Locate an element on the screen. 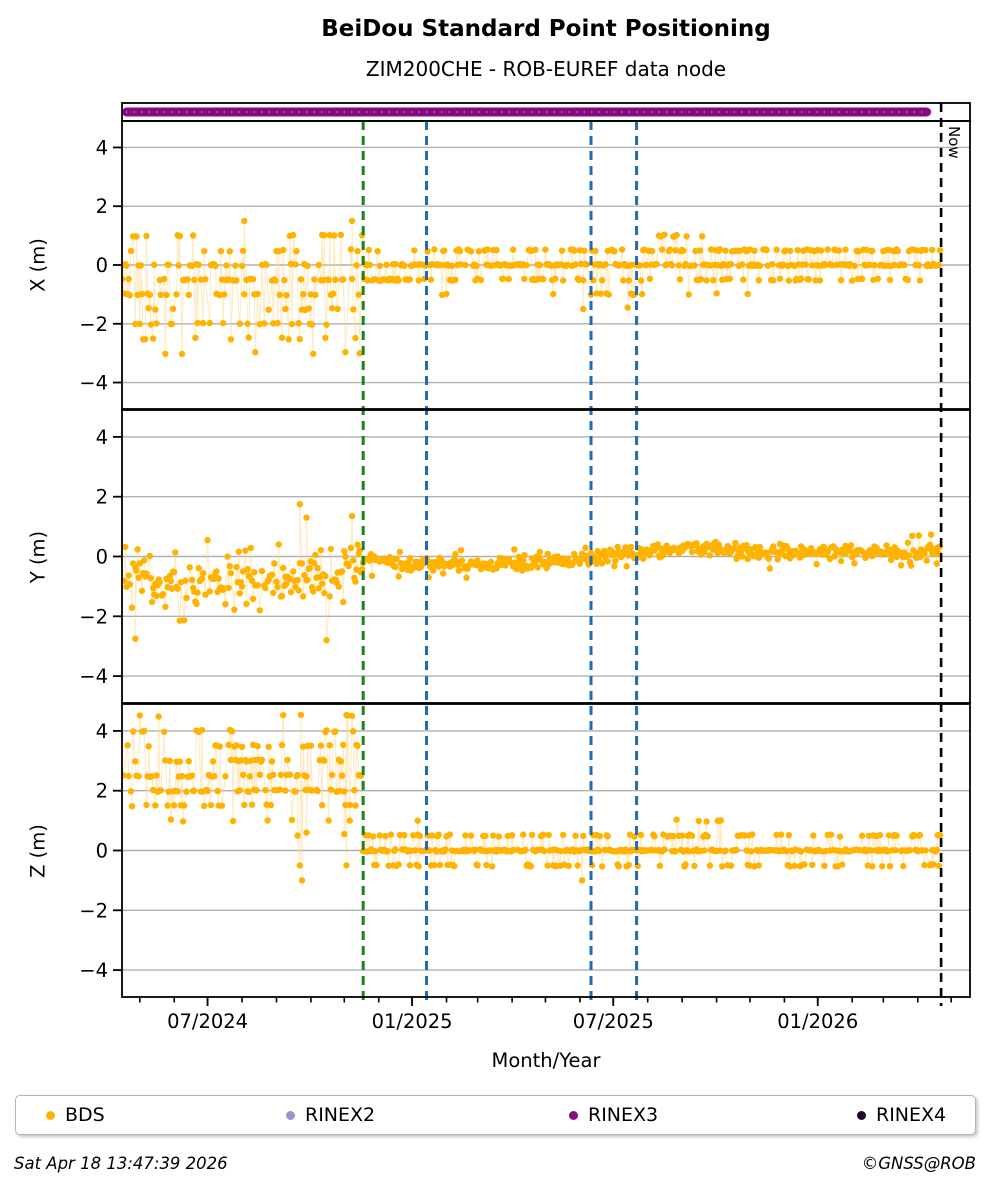 Image resolution: width=992 pixels, height=1194 pixels. rinex2-marker-icon is located at coordinates (290, 1115).